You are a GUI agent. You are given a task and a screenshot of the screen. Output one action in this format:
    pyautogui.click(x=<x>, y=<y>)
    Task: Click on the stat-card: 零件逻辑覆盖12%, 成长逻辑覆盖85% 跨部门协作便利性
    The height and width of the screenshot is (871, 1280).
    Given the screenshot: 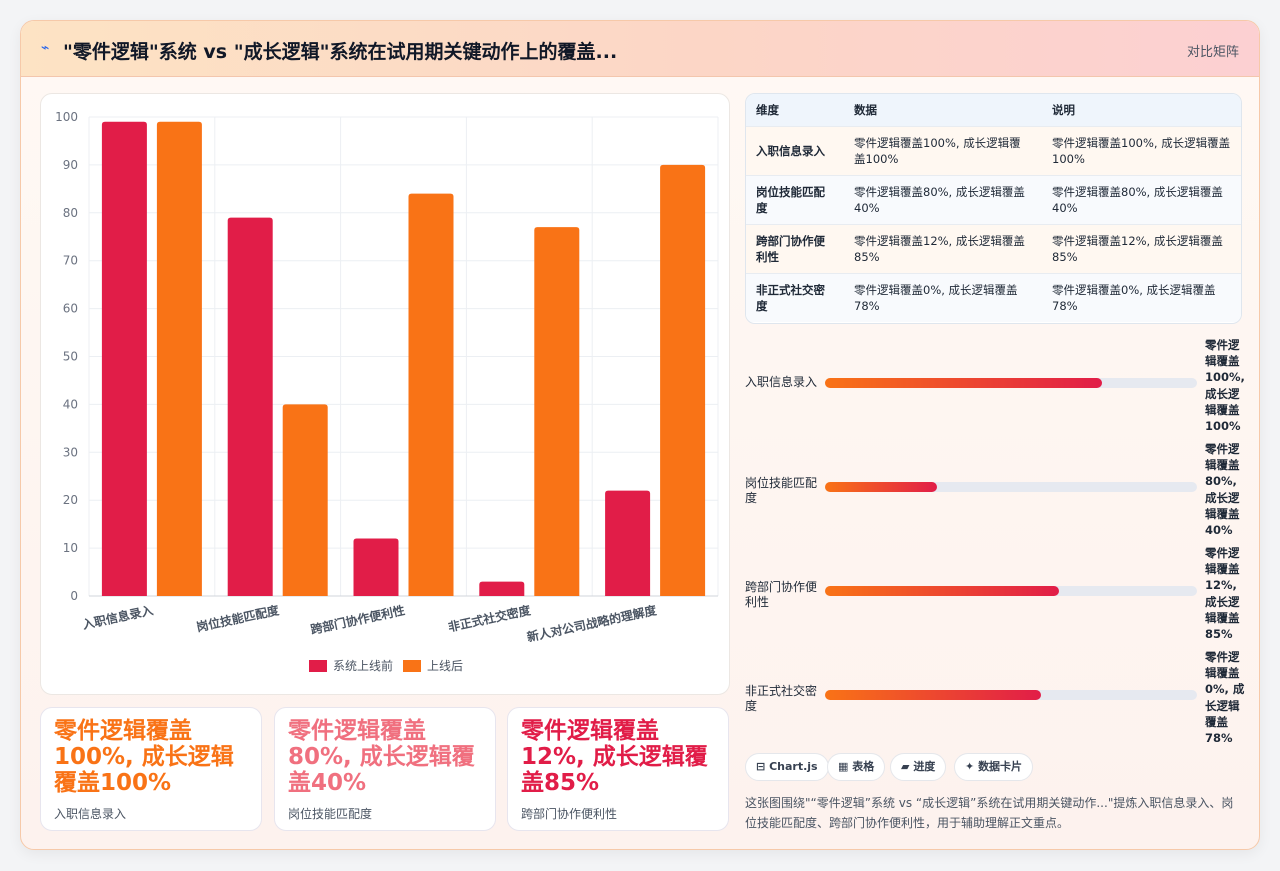 What is the action you would take?
    pyautogui.click(x=618, y=769)
    